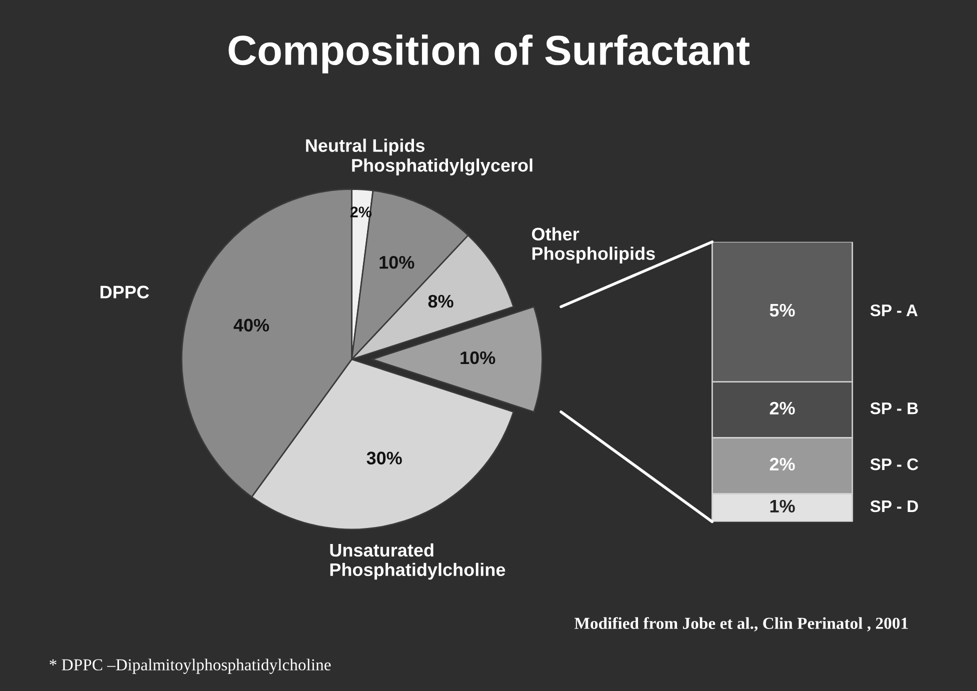 Image resolution: width=977 pixels, height=691 pixels. I want to click on slice-label: Other Phospholipids, so click(593, 245).